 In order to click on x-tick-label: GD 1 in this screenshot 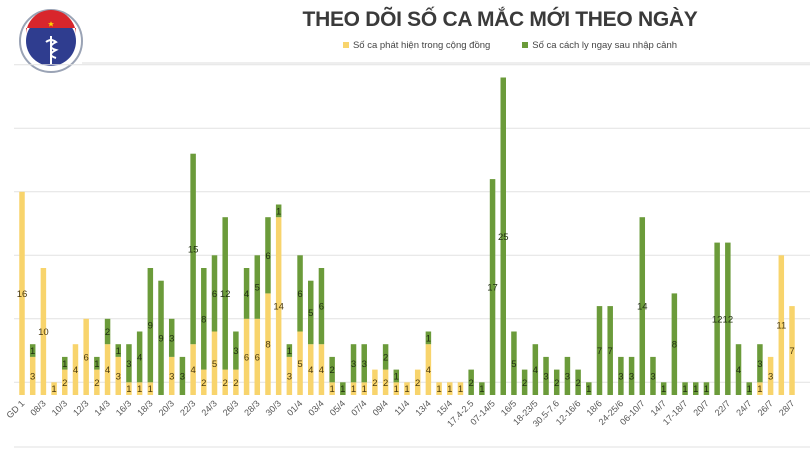, I will do `click(15, 409)`.